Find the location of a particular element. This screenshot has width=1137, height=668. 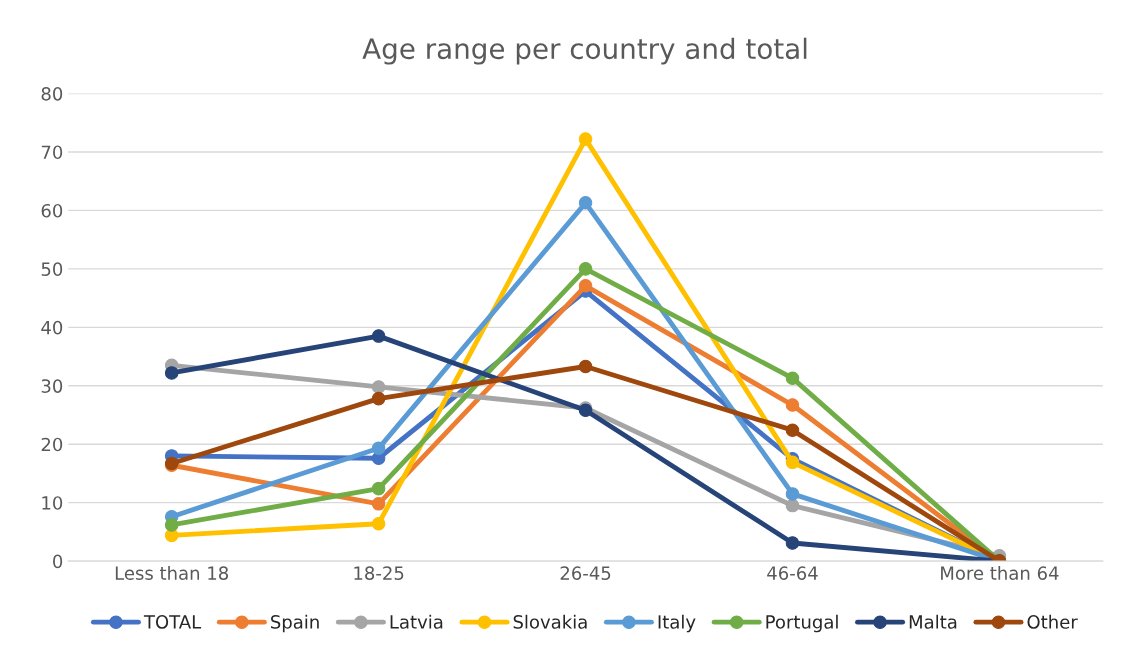

legend-label: Portugal is located at coordinates (802, 623).